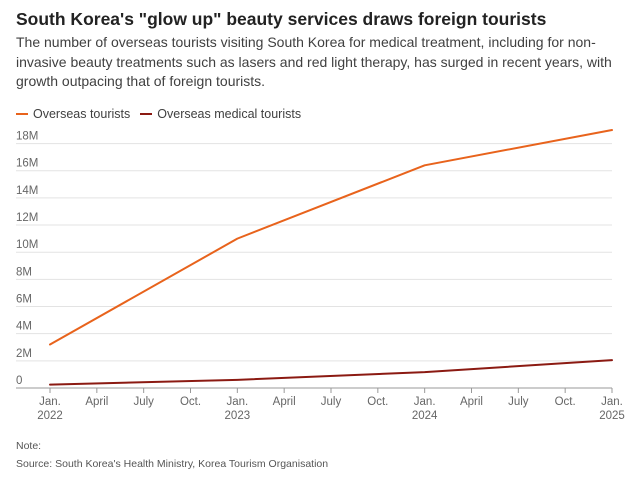  What do you see at coordinates (24, 354) in the screenshot?
I see `y-tick-label: 2M` at bounding box center [24, 354].